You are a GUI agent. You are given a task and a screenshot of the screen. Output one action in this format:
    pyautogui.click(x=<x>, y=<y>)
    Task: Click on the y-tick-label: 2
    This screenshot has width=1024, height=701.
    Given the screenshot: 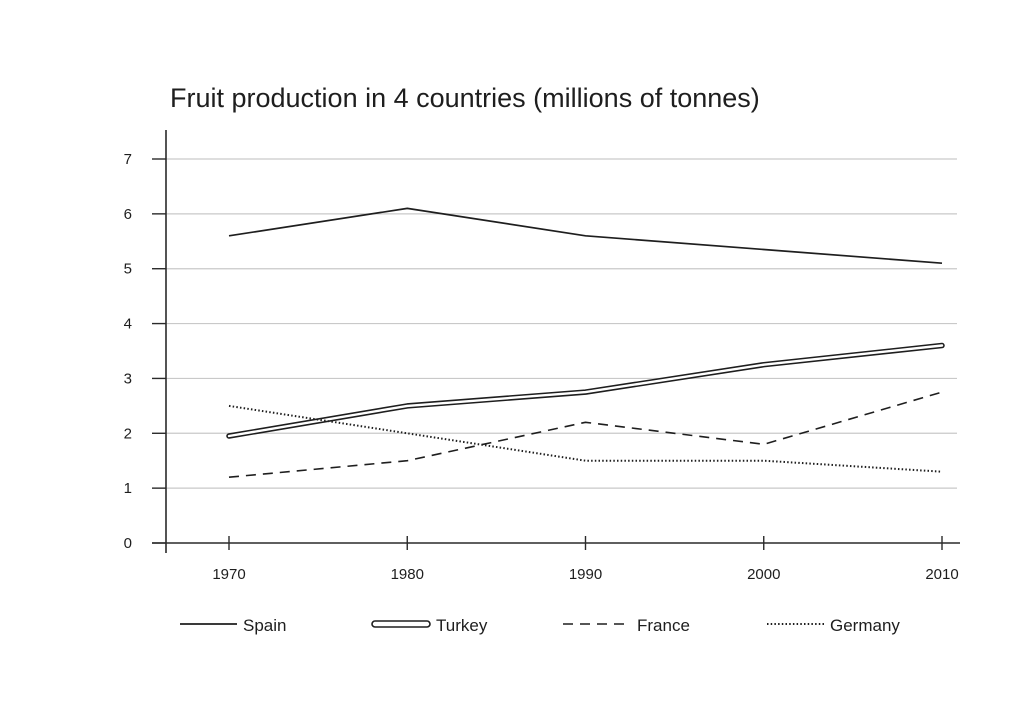 What is the action you would take?
    pyautogui.click(x=128, y=433)
    